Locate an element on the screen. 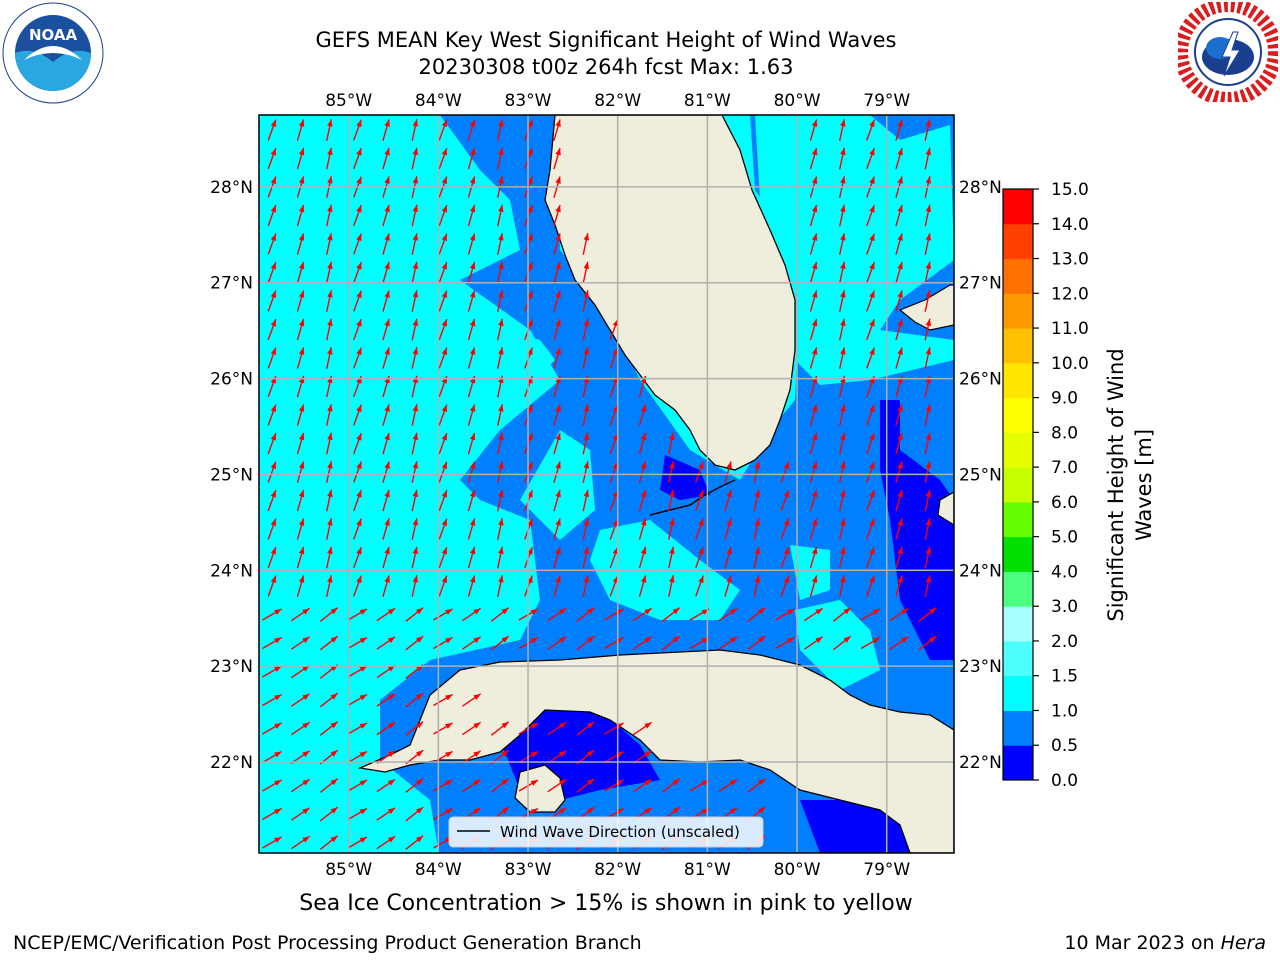 The height and width of the screenshot is (960, 1280). lat-label-right: 23°N is located at coordinates (980, 667).